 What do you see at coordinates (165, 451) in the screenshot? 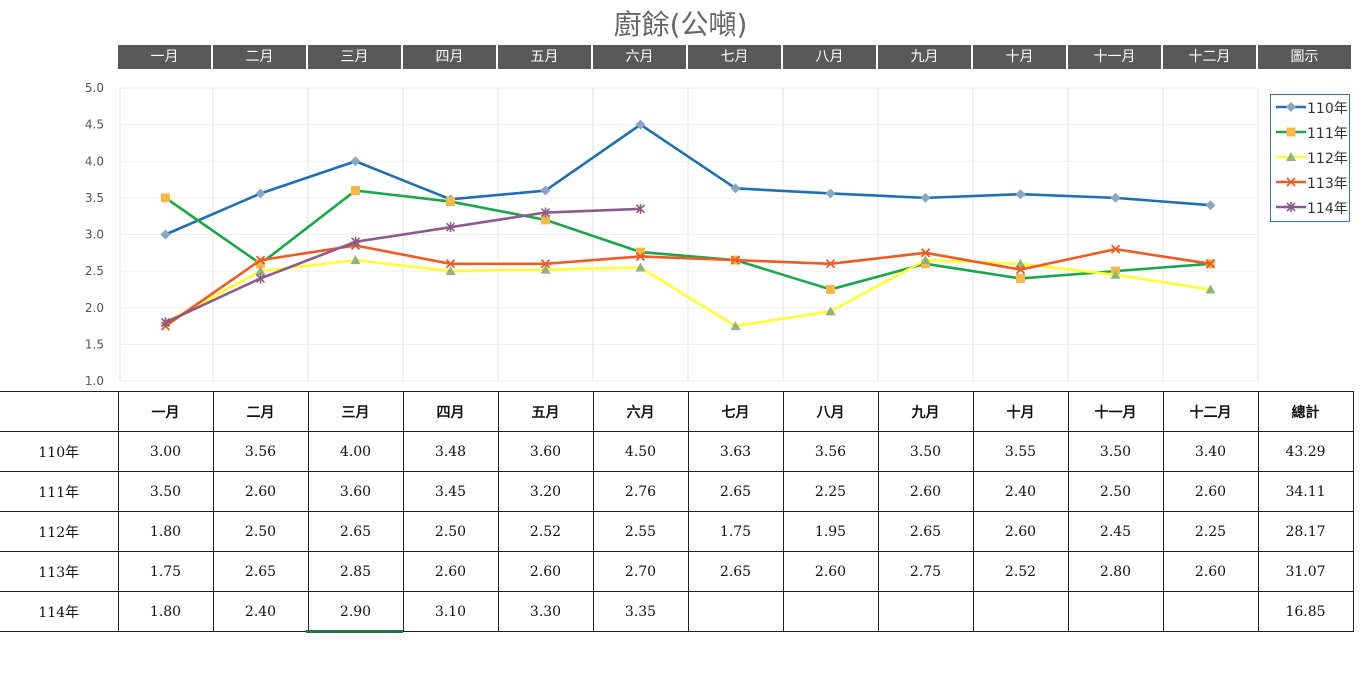
I see `table-cell: 3.00` at bounding box center [165, 451].